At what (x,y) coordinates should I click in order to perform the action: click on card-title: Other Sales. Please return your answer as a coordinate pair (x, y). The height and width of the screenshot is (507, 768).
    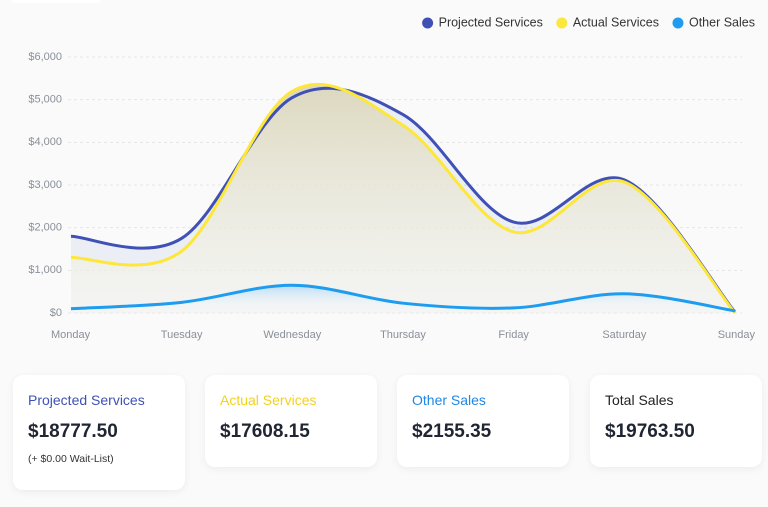
    Looking at the image, I should click on (449, 400).